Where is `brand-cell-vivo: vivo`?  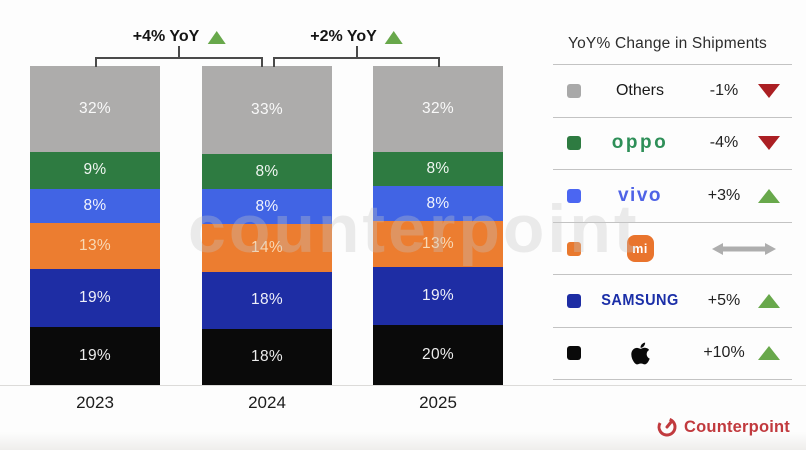
brand-cell-vivo: vivo is located at coordinates (640, 196).